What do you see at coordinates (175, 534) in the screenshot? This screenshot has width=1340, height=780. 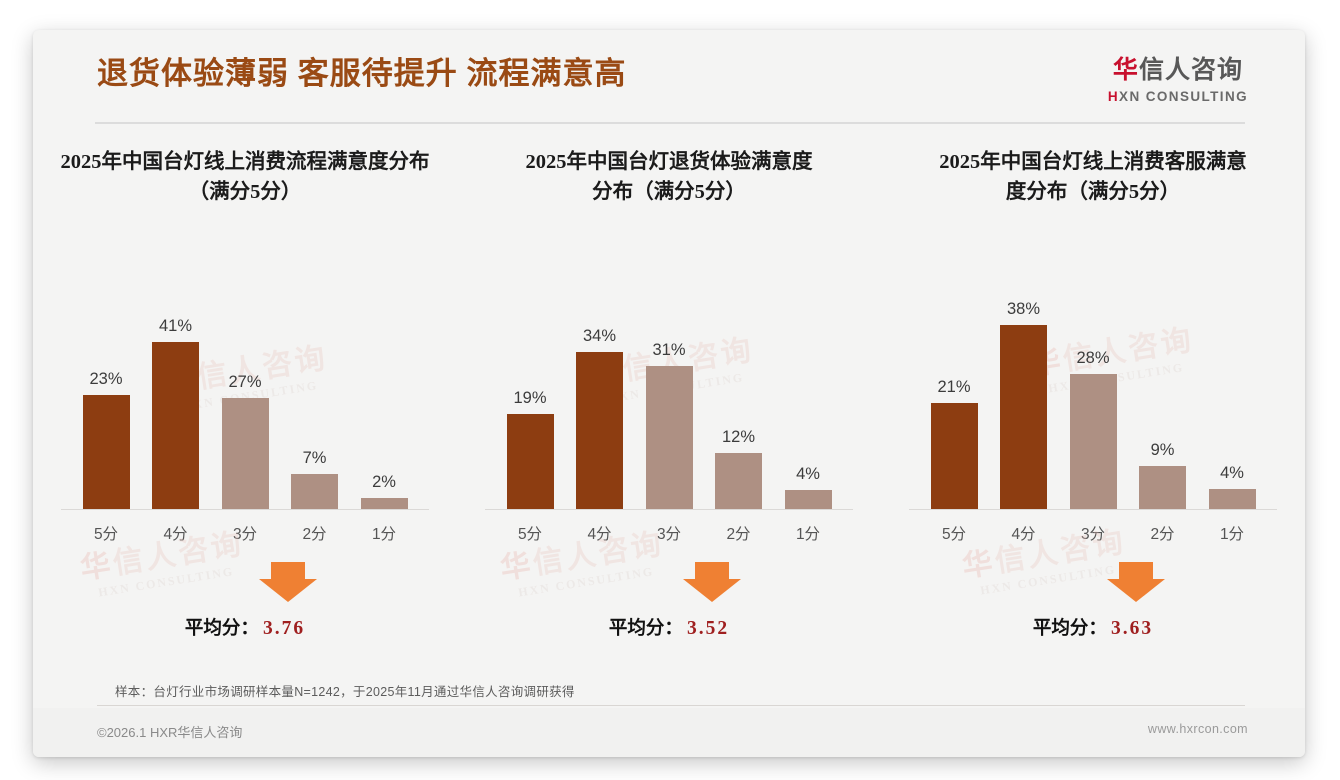 I see `x-tick-label: 4分` at bounding box center [175, 534].